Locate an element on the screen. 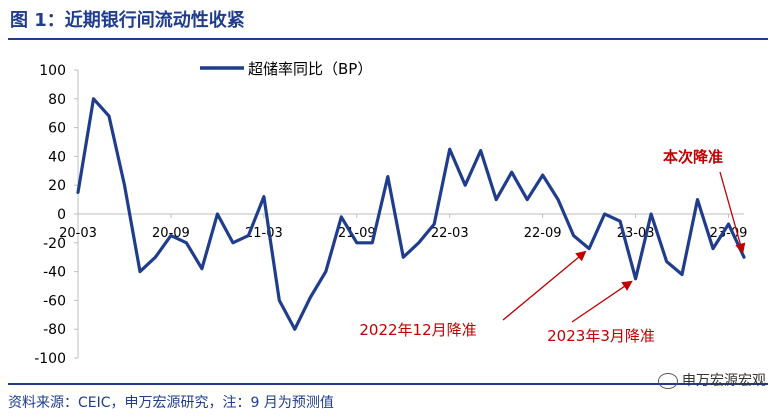 Image resolution: width=776 pixels, height=417 pixels. footer-divider is located at coordinates (388, 384).